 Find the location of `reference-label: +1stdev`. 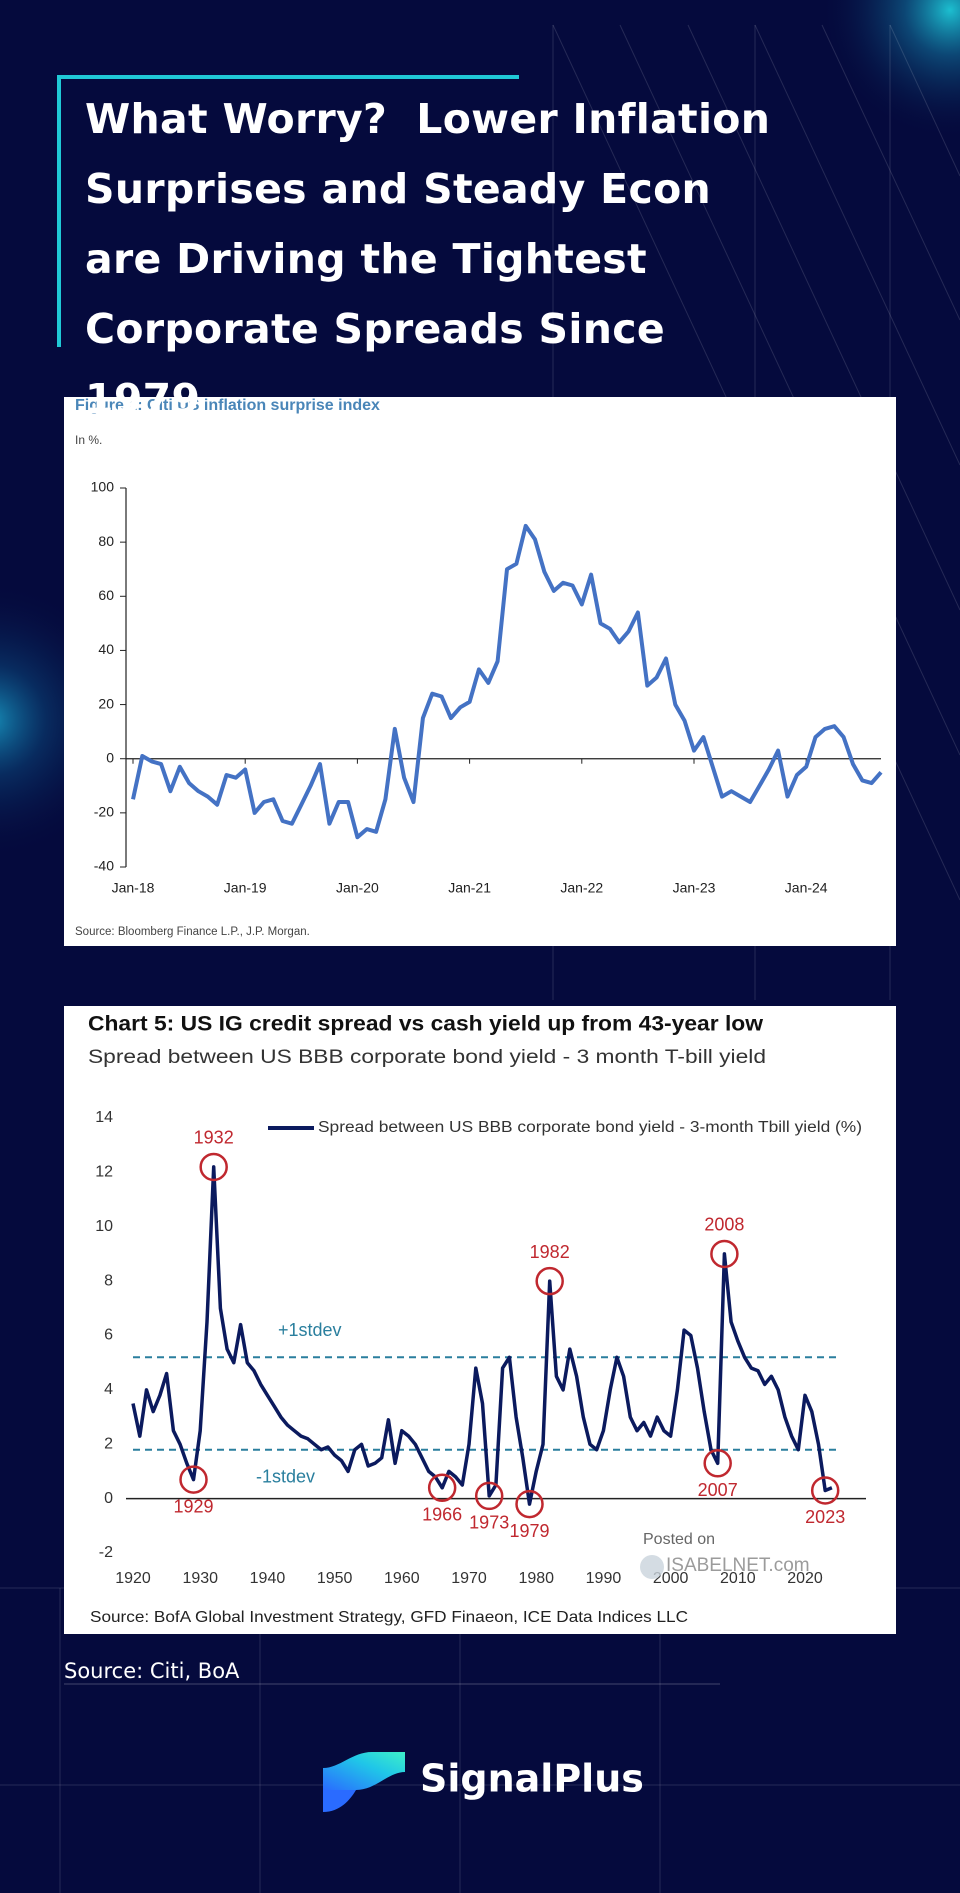

reference-label: +1stdev is located at coordinates (310, 1330).